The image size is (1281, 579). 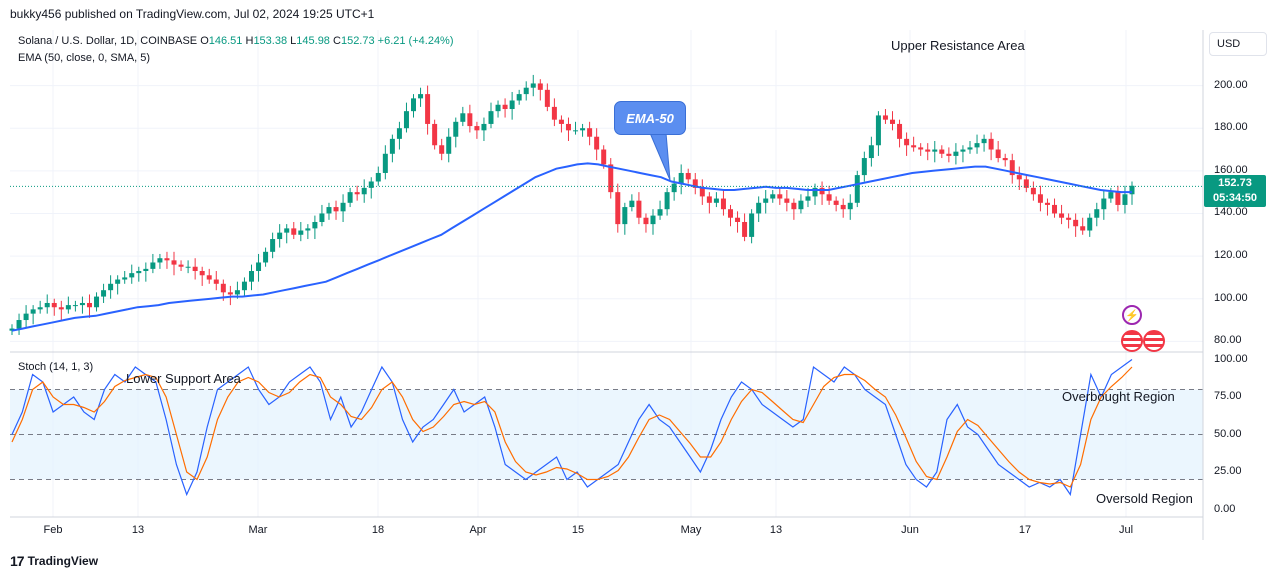 What do you see at coordinates (1132, 341) in the screenshot?
I see `us-flag-event-icon` at bounding box center [1132, 341].